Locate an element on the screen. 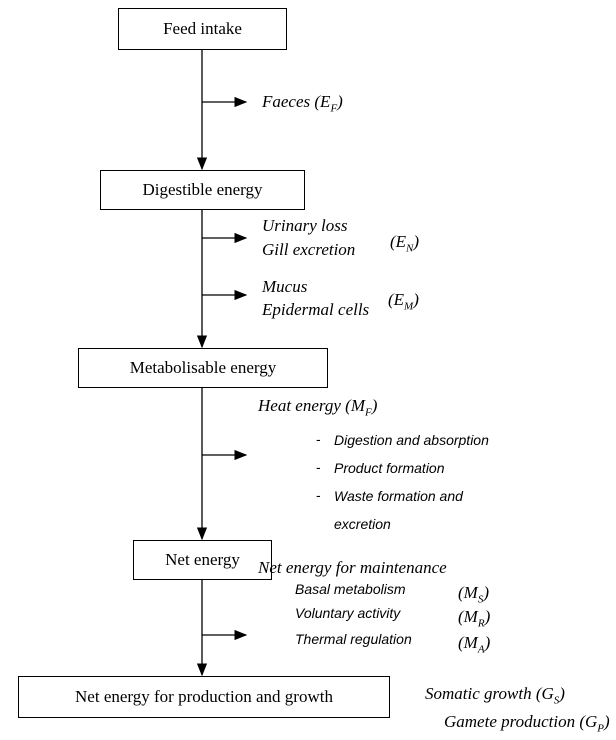 This screenshot has height=740, width=616. maintenance-symbol: (MS) is located at coordinates (473, 596).